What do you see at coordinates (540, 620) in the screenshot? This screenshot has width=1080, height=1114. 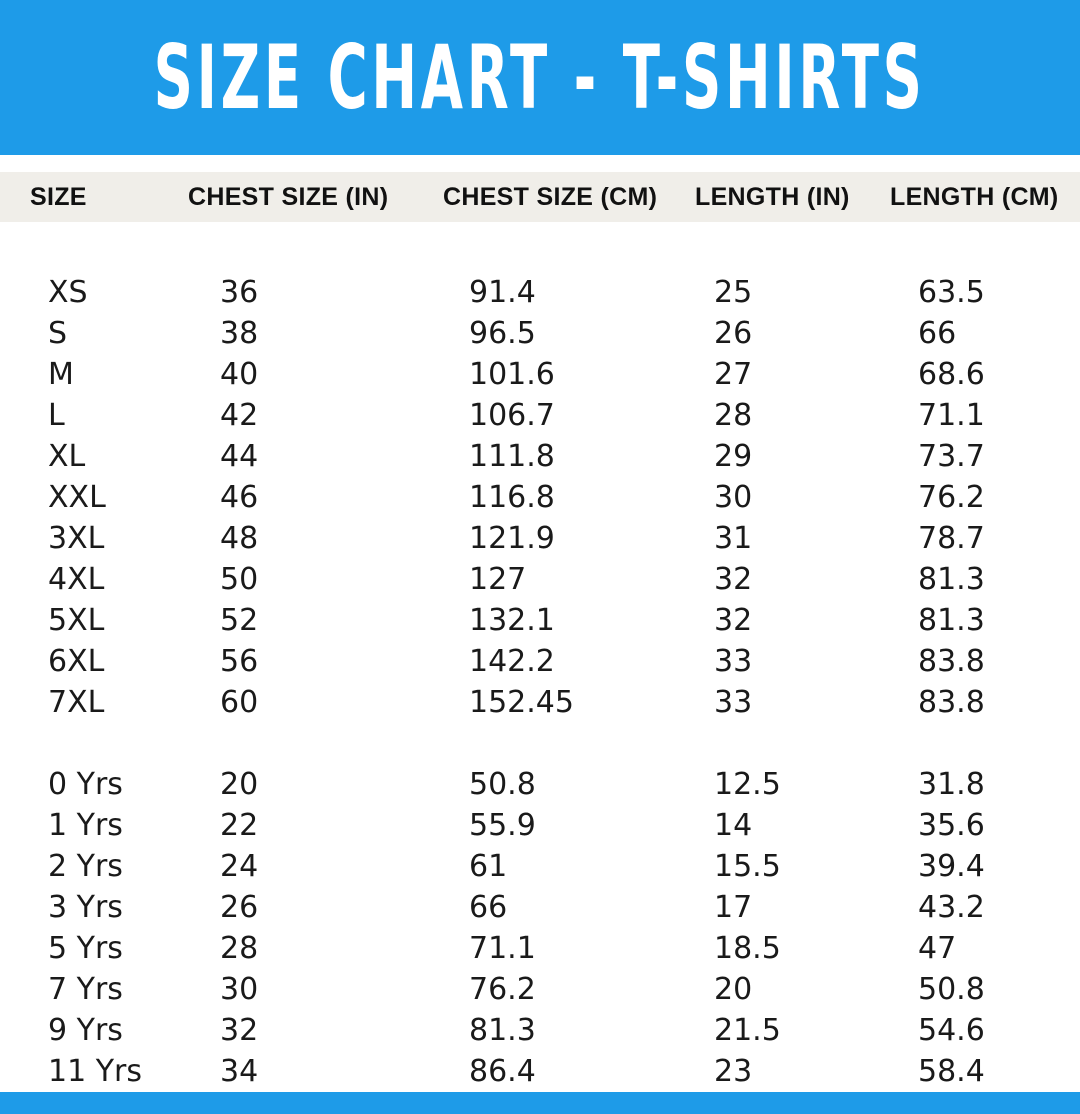 I see `table-row: 5XL 52 132.1 32 81.3` at bounding box center [540, 620].